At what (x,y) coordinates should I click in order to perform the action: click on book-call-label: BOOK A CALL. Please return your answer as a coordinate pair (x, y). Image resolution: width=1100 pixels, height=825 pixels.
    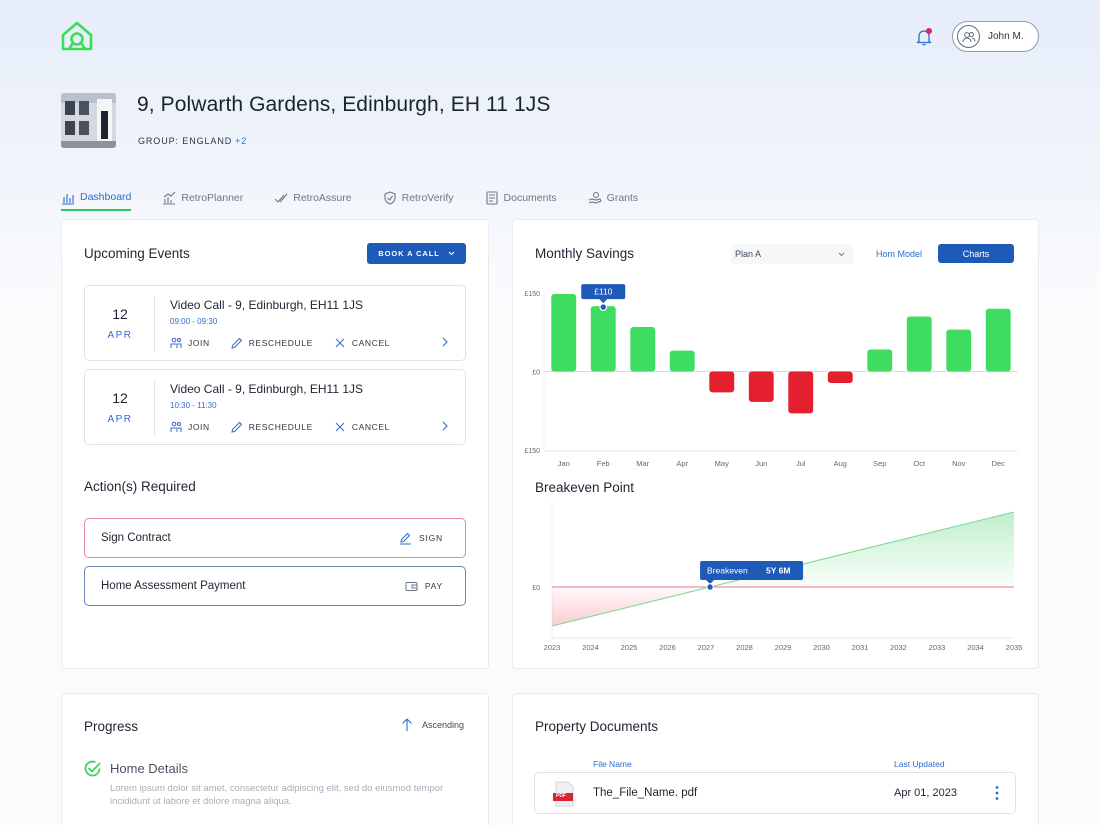
    Looking at the image, I should click on (409, 253).